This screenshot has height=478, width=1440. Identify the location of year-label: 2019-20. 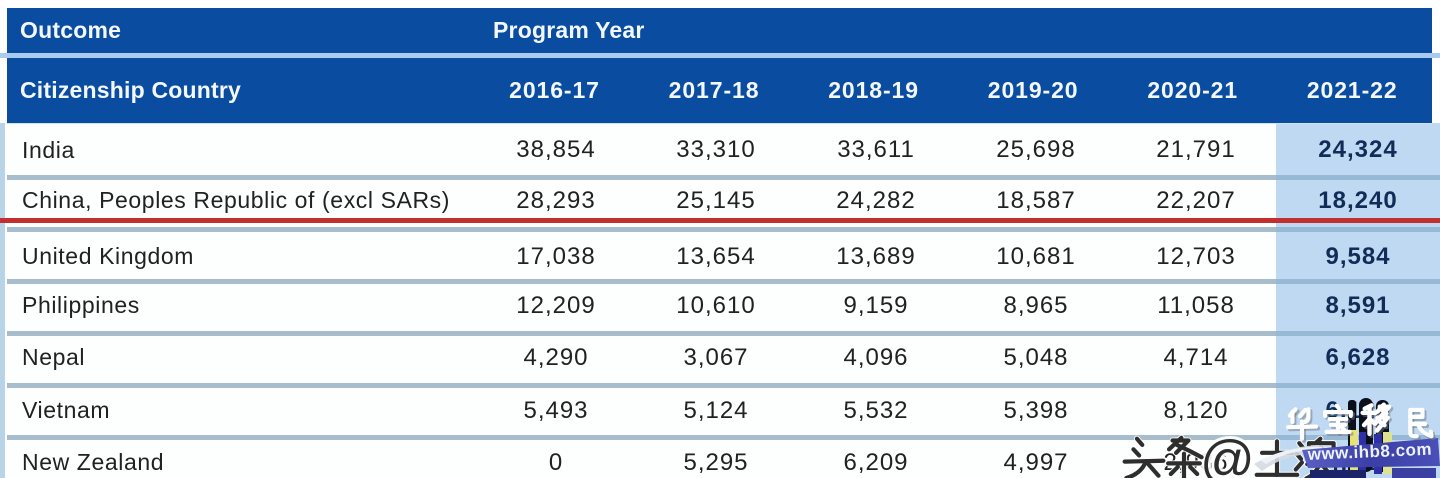
(1033, 89).